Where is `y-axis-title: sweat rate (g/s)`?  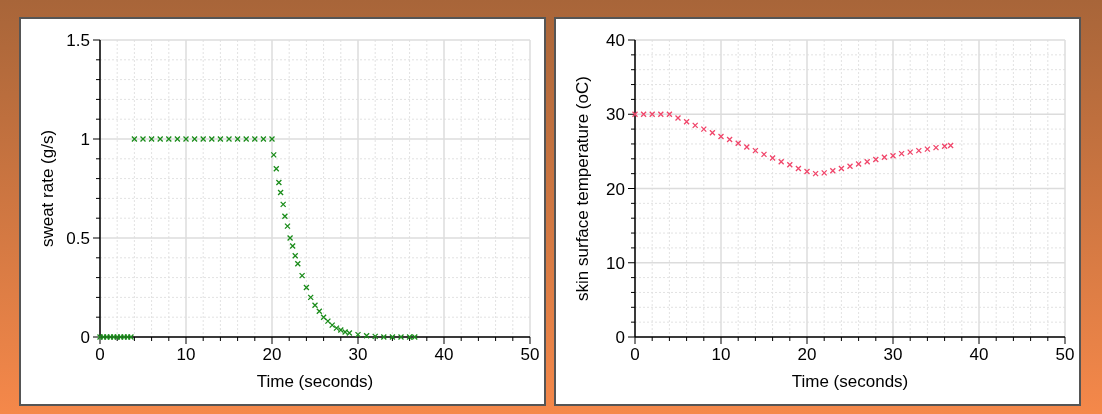 y-axis-title: sweat rate (g/s) is located at coordinates (47, 188).